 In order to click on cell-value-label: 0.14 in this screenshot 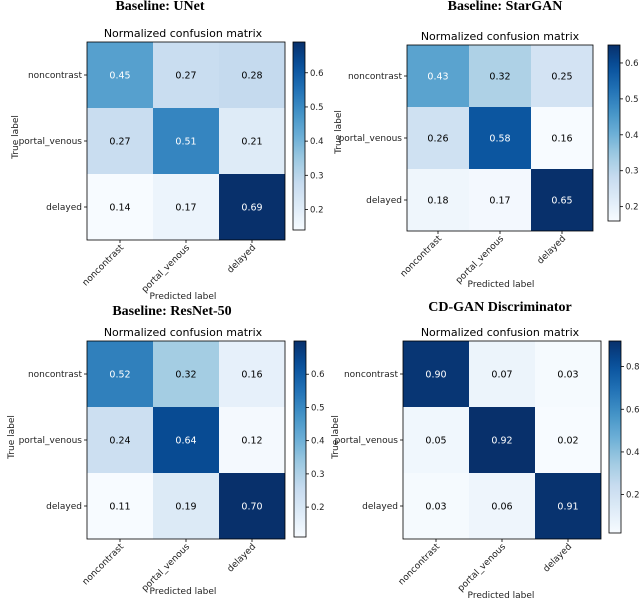, I will do `click(119, 208)`.